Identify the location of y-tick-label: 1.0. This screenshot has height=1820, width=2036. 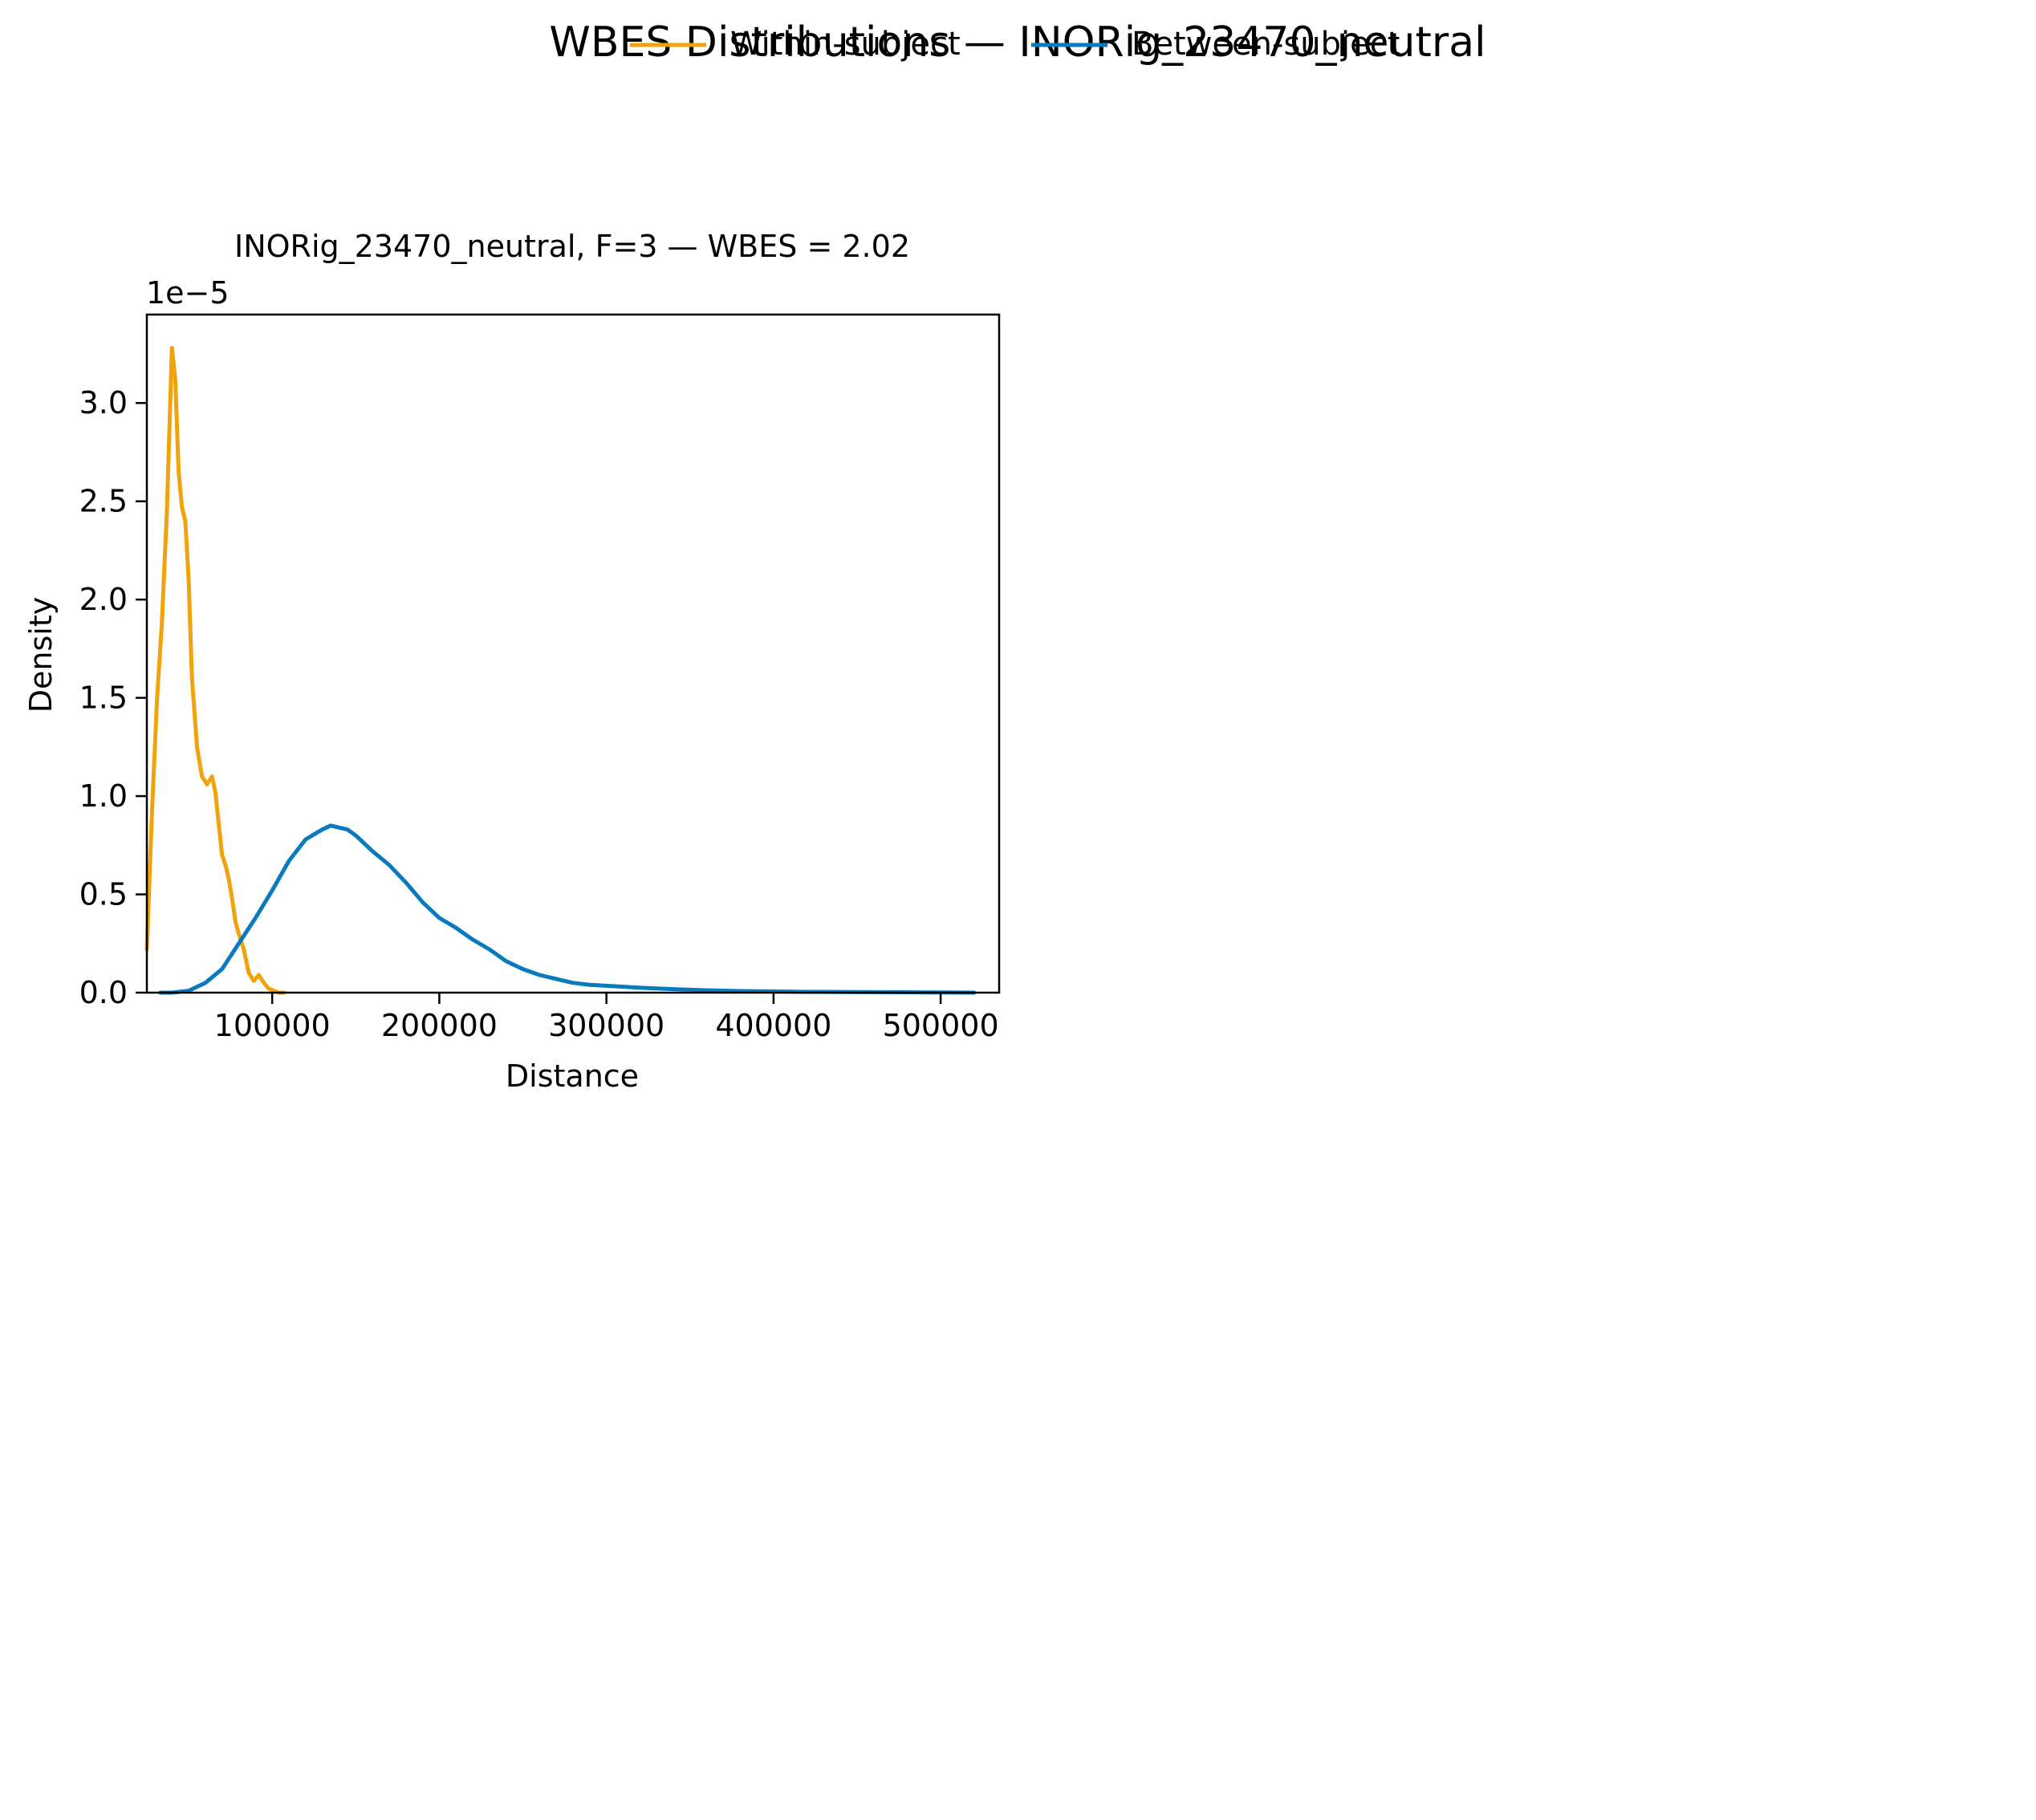
(103, 796).